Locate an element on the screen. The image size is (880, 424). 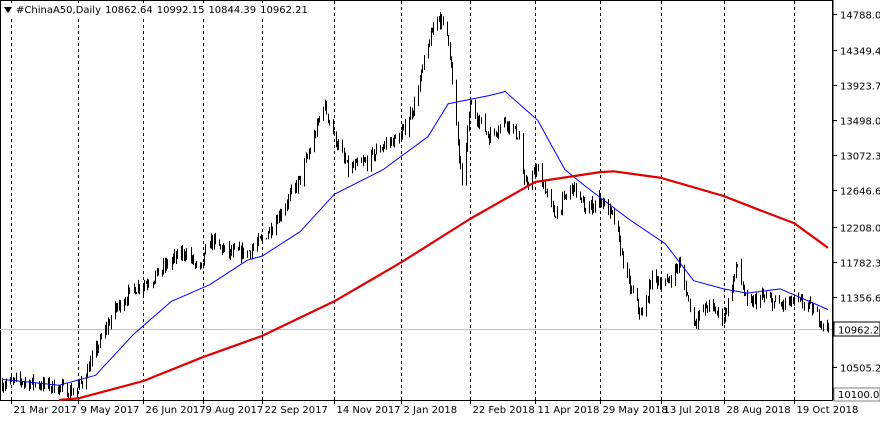
x-tick-label: 2 Jan 2018 is located at coordinates (431, 410).